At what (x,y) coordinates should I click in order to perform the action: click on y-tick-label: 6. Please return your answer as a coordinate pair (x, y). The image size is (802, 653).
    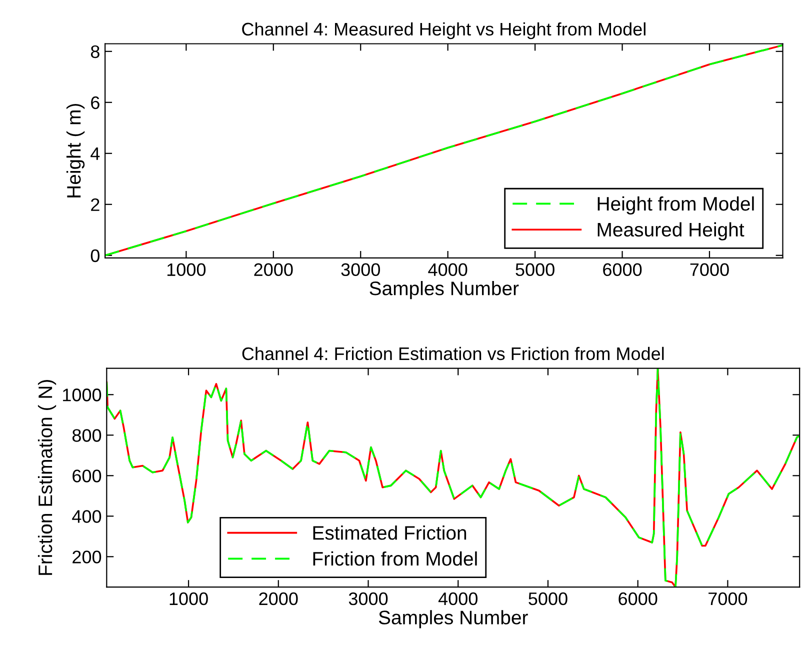
    Looking at the image, I should click on (95, 103).